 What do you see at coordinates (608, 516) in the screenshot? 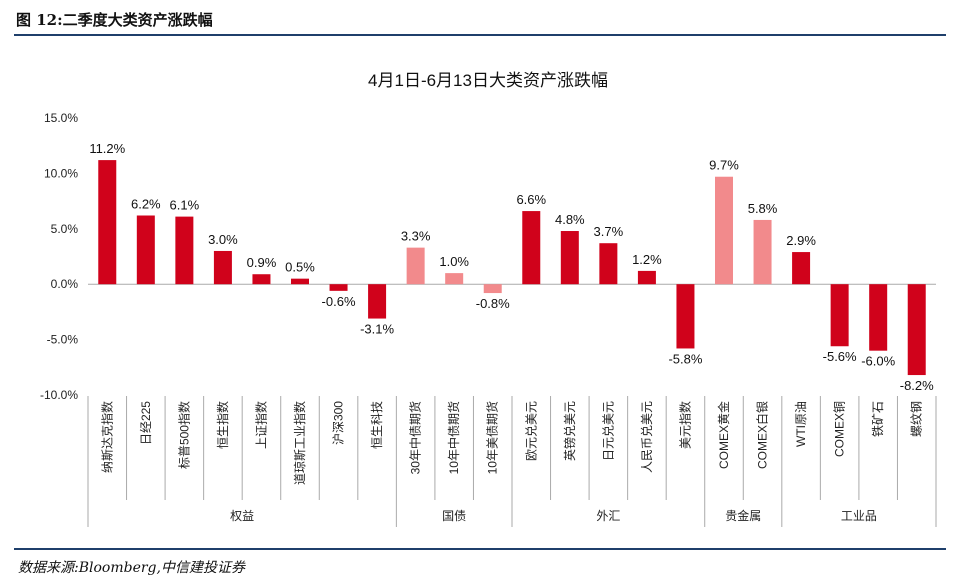
I see `group-label: 外汇` at bounding box center [608, 516].